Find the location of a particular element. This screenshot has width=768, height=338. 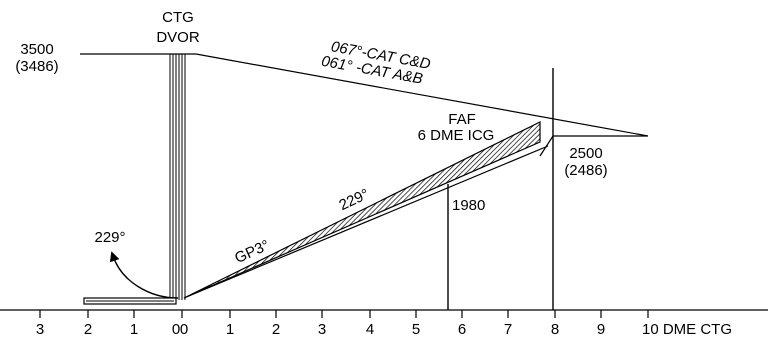

faf-fix: 6 DME ICG is located at coordinates (456, 135).